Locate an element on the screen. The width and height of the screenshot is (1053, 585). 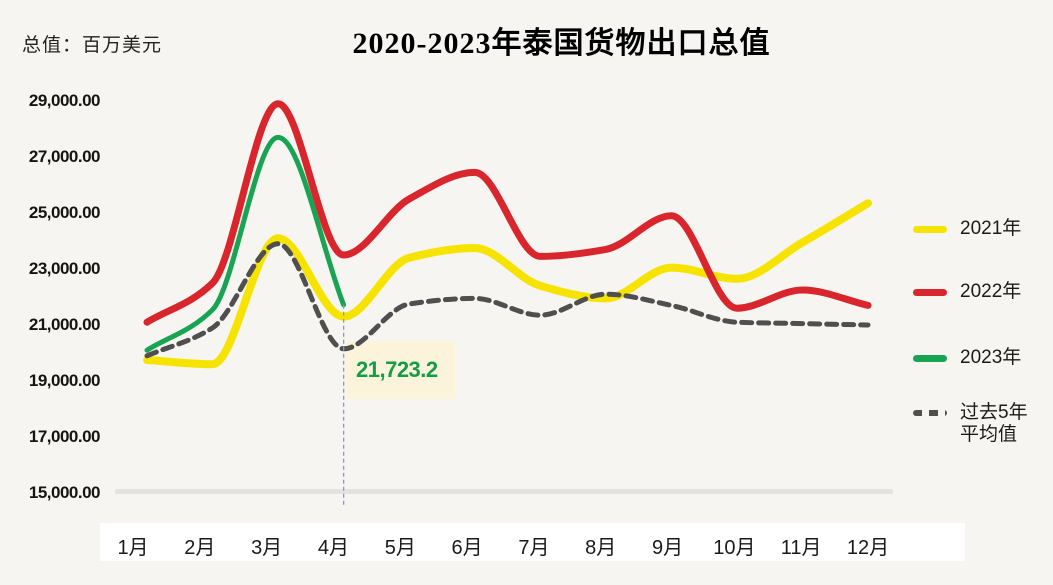
legend-label-5yr-average: 过去5年 平均值 is located at coordinates (994, 424).